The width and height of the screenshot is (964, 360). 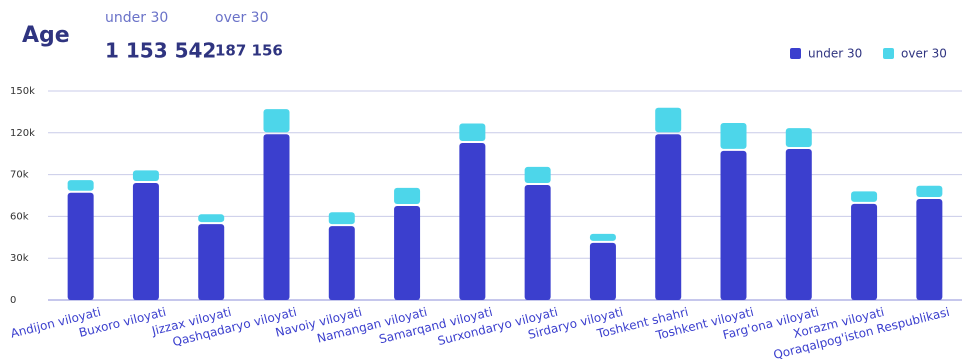 What do you see at coordinates (835, 54) in the screenshot?
I see `legend-label: under 30` at bounding box center [835, 54].